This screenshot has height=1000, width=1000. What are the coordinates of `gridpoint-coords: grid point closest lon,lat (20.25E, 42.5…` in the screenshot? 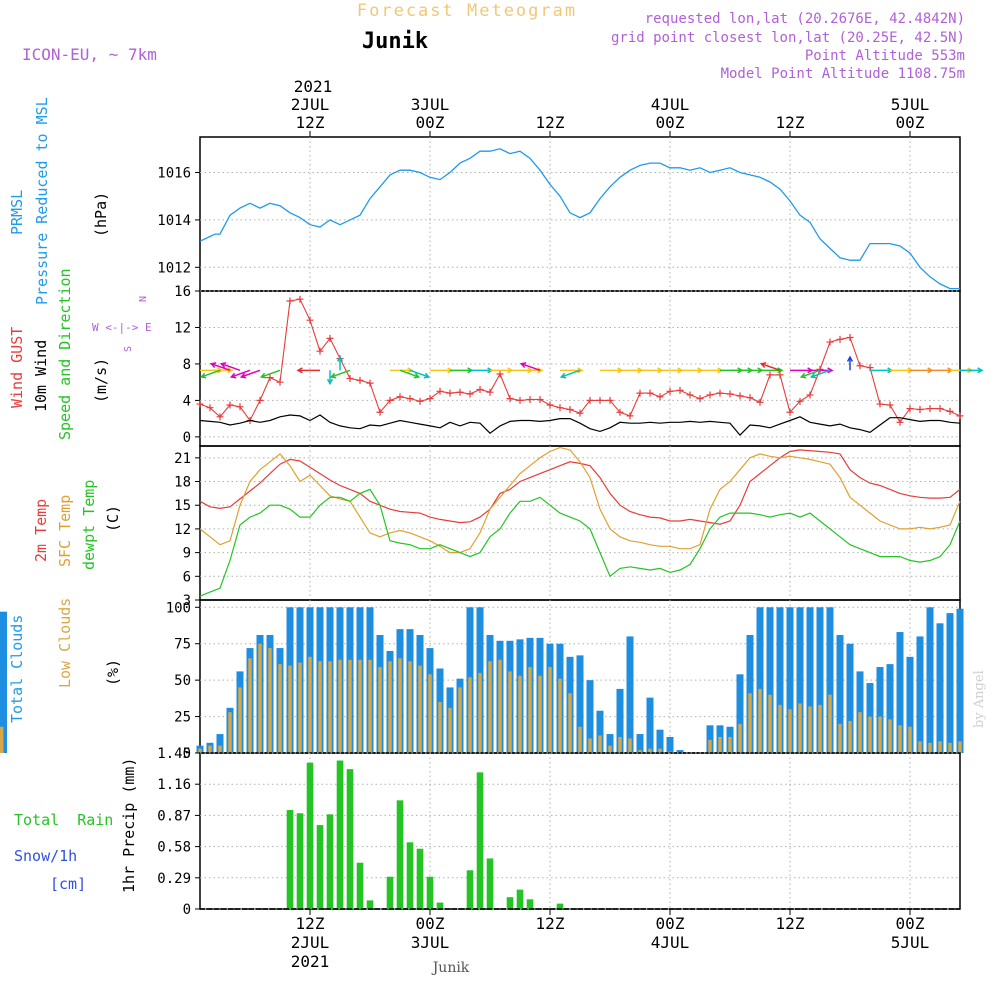 It's located at (788, 38).